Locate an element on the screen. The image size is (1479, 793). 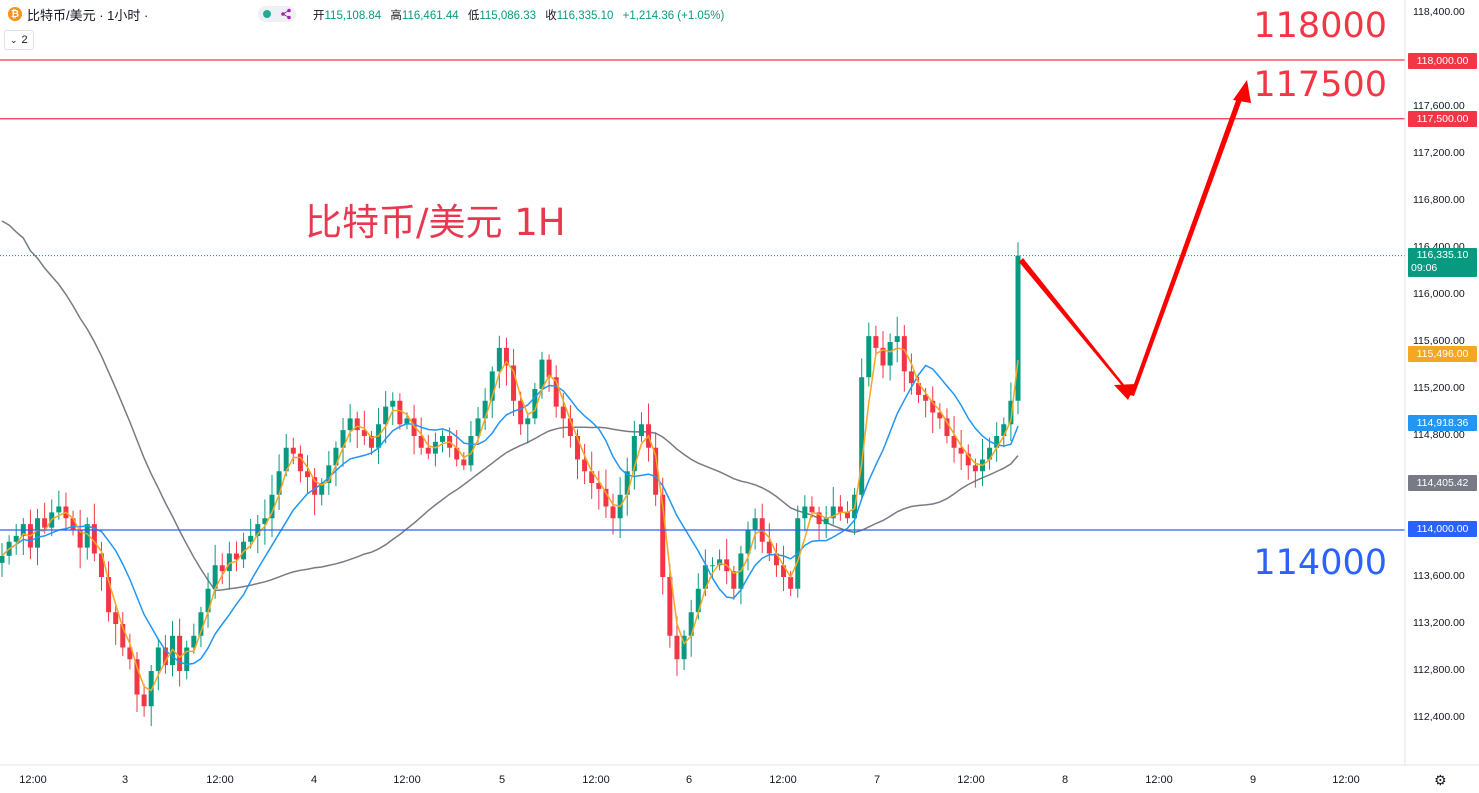
market-status-pill is located at coordinates (277, 14).